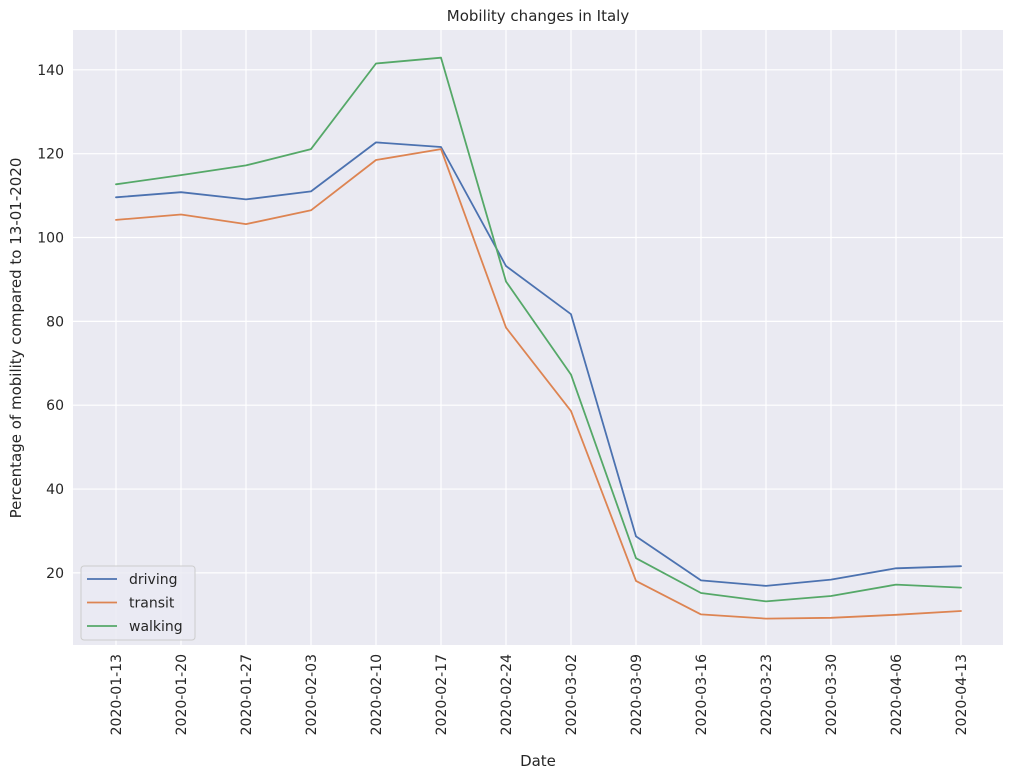  Describe the element at coordinates (153, 580) in the screenshot. I see `legend-label-driving: driving` at that location.